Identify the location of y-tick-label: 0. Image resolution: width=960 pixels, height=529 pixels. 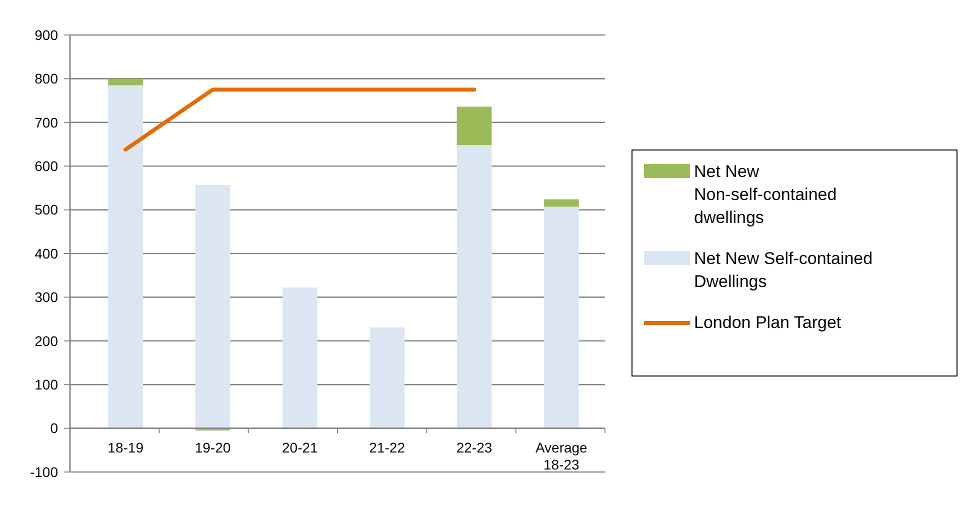
(54, 428).